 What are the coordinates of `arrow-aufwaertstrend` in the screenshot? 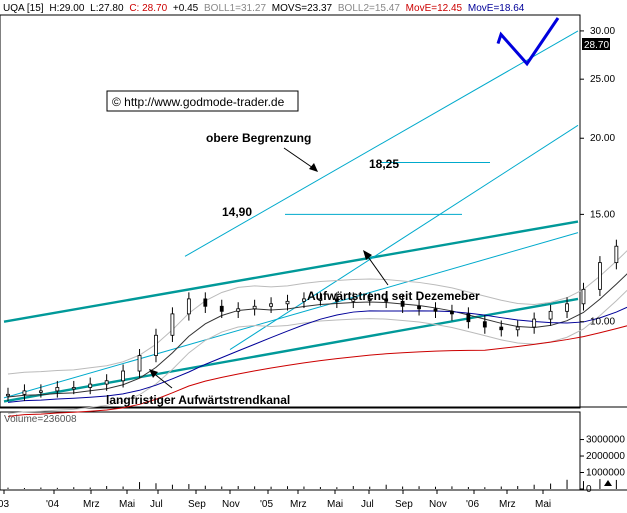 It's located at (377, 269).